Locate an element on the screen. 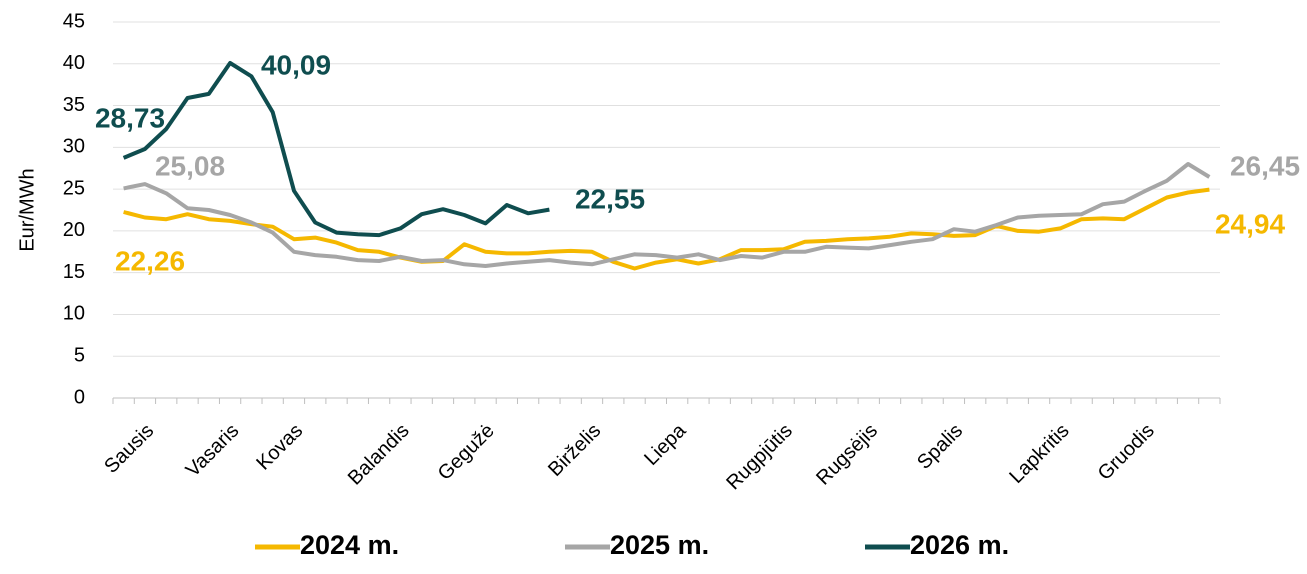  legend-label: 2024 m. is located at coordinates (349, 545).